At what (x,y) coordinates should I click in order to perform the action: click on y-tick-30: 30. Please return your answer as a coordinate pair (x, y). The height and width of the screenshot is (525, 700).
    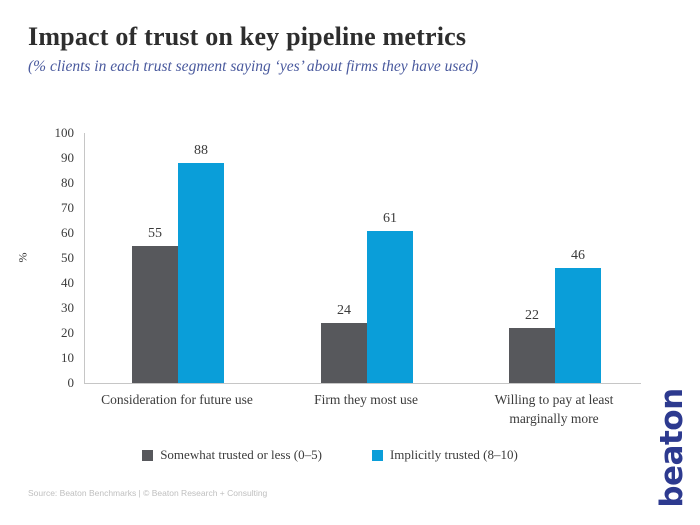
    Looking at the image, I should click on (67, 307).